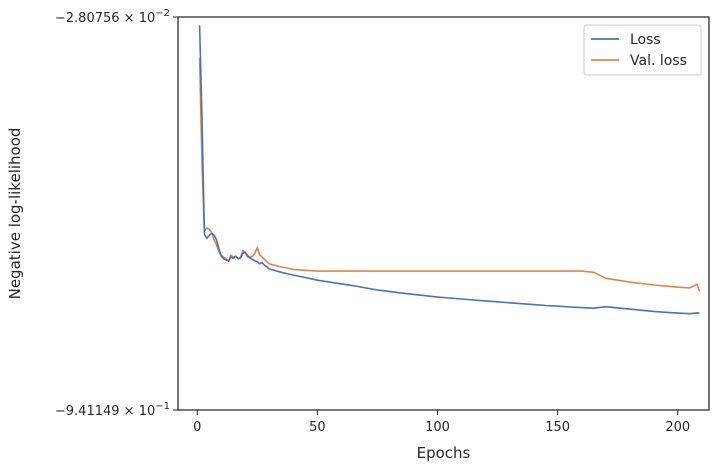 The width and height of the screenshot is (717, 471). Describe the element at coordinates (437, 427) in the screenshot. I see `x-tick-label: 100` at that location.